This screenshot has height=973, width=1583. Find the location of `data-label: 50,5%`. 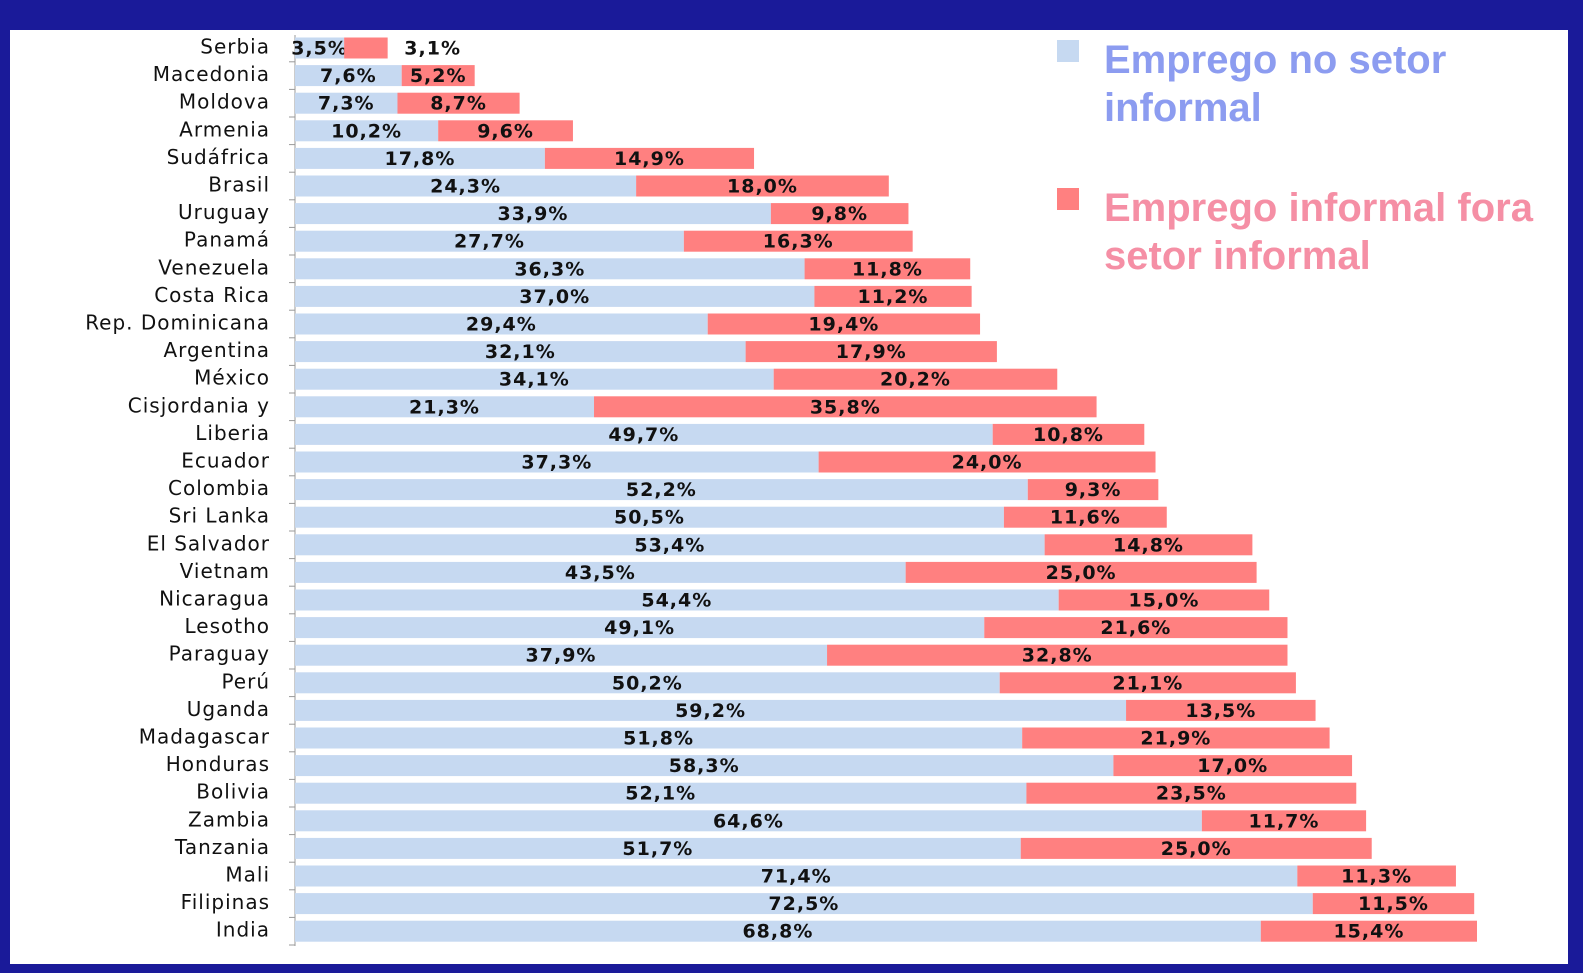

data-label: 50,5% is located at coordinates (649, 518).